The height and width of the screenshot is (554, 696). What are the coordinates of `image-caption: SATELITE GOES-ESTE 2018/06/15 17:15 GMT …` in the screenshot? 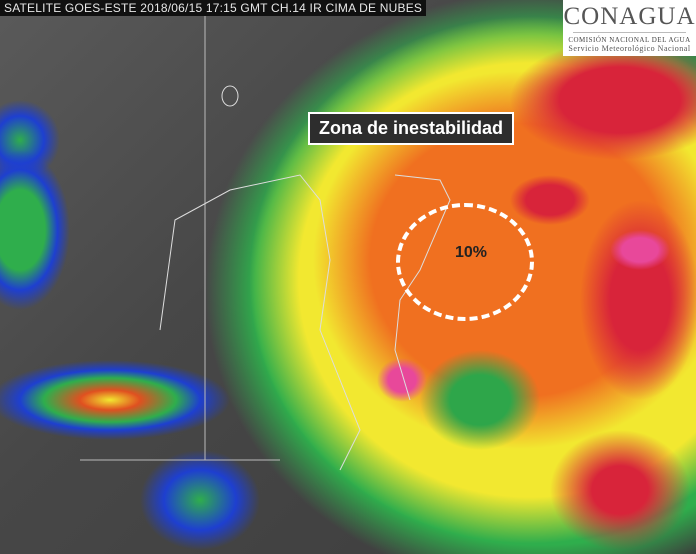 It's located at (213, 8).